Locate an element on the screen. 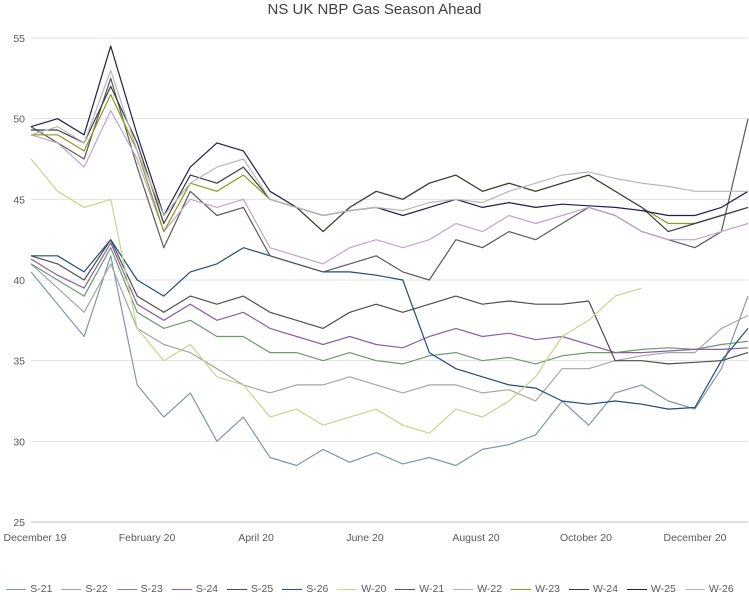  legend-label: S-23 is located at coordinates (151, 589).